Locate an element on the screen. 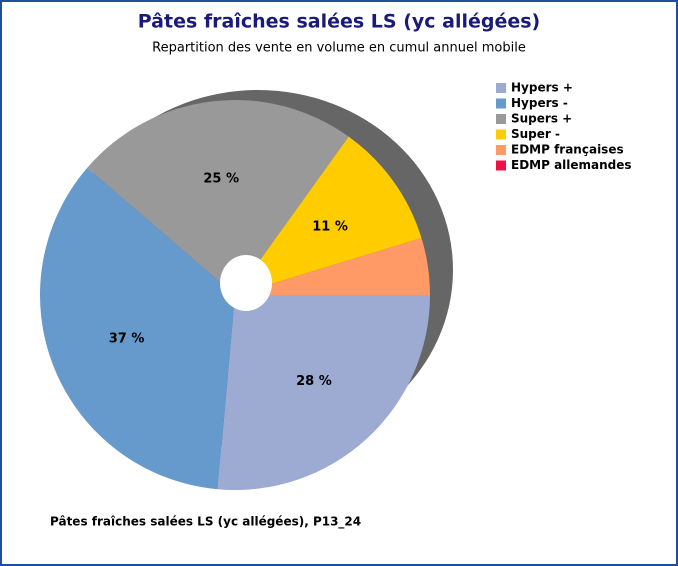 This screenshot has width=678, height=566. pie-hole is located at coordinates (246, 283).